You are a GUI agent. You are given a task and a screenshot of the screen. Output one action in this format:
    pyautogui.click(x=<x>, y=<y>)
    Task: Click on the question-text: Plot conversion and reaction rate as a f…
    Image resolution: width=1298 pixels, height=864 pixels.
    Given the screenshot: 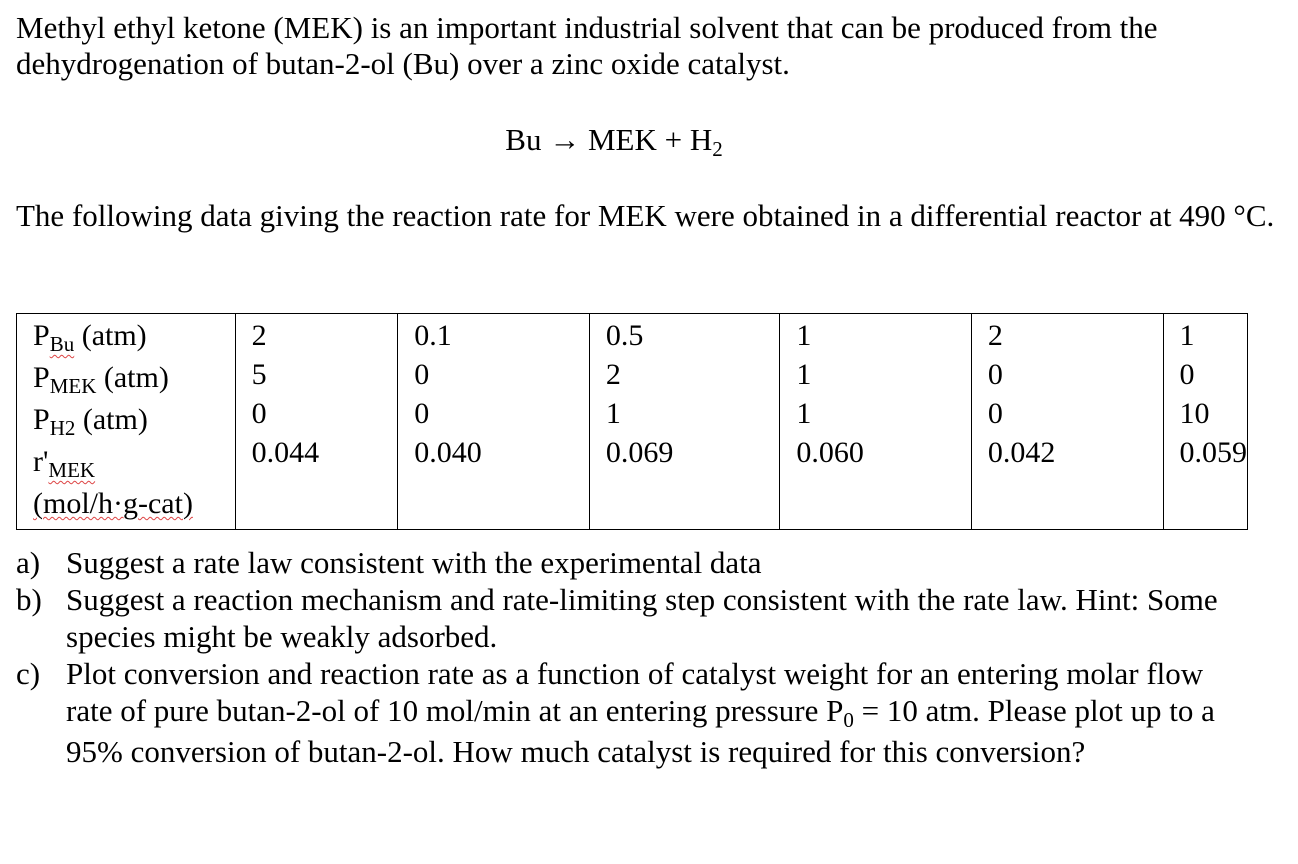 What is the action you would take?
    pyautogui.click(x=640, y=712)
    